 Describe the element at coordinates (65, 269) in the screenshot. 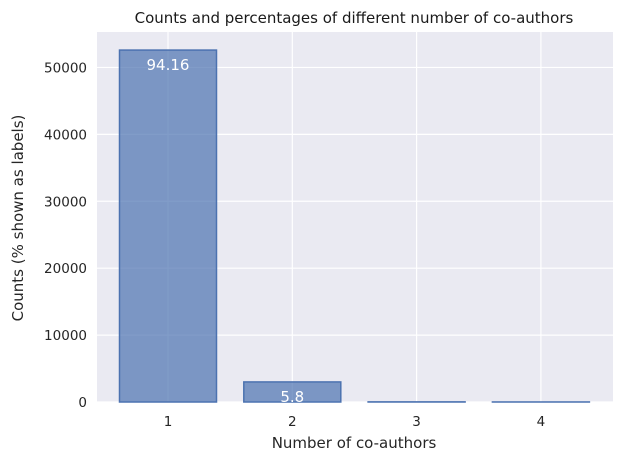

I see `y-tick-label: 20000` at that location.